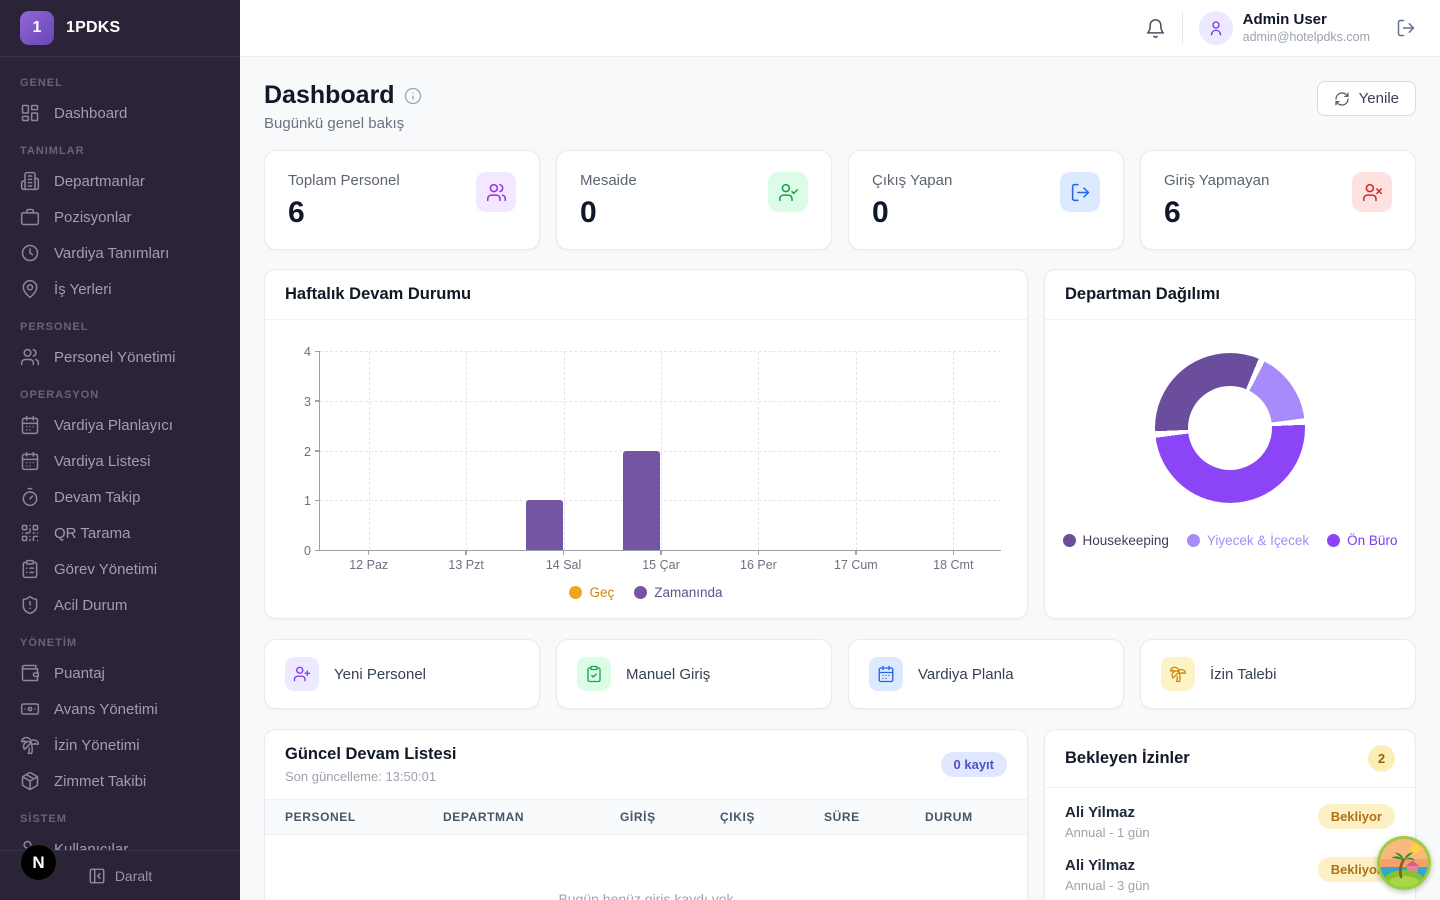  What do you see at coordinates (1230, 875) in the screenshot?
I see `leave-request-row: Ali Yilmaz Annual - 3 gün Bekliyor` at bounding box center [1230, 875].